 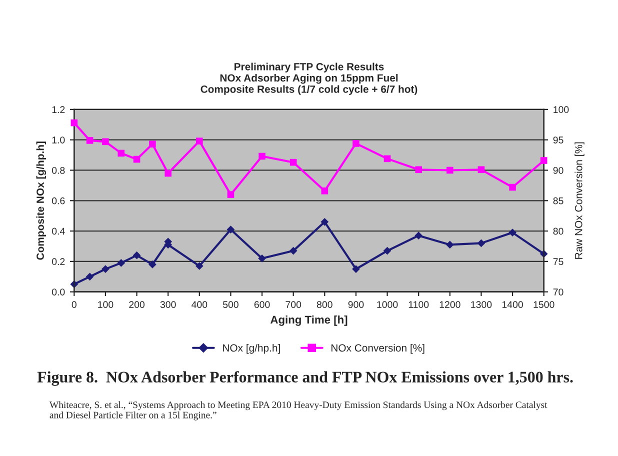 What do you see at coordinates (558, 231) in the screenshot?
I see `y2-tick-label: 80` at bounding box center [558, 231].